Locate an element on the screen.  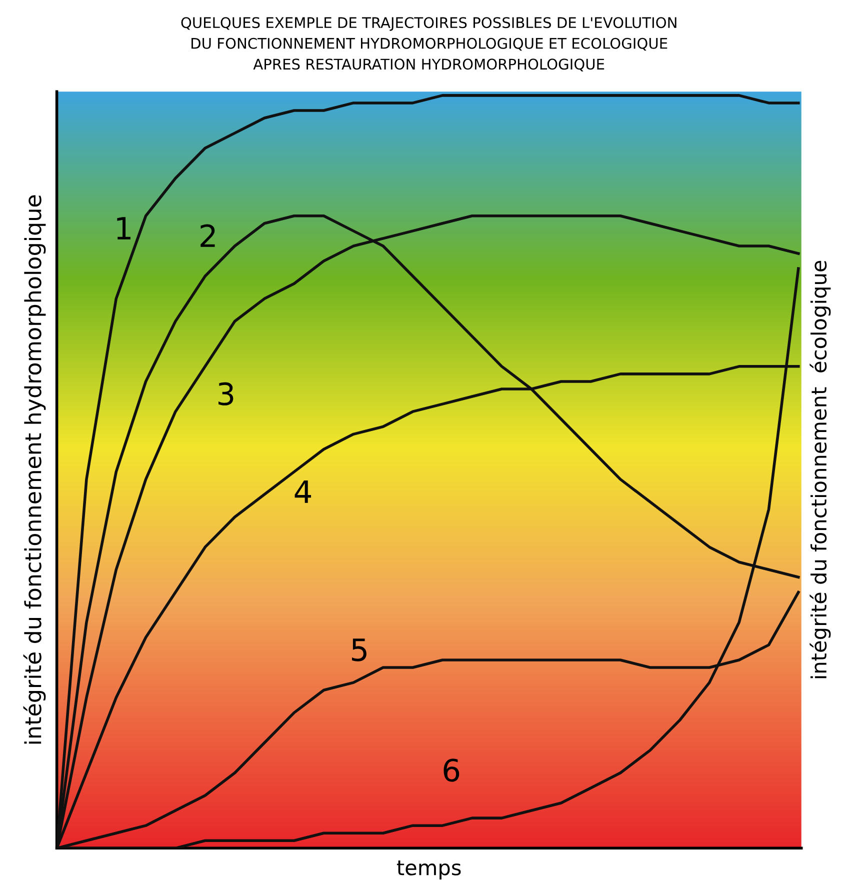
series-label: 1 is located at coordinates (123, 228).